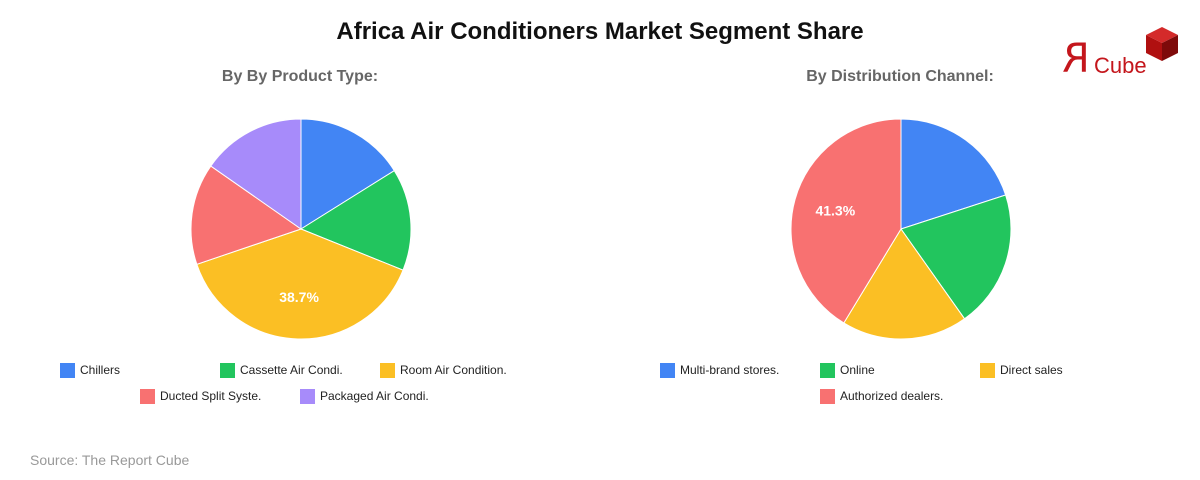  I want to click on report-cube-logo: R Cube, so click(1122, 55).